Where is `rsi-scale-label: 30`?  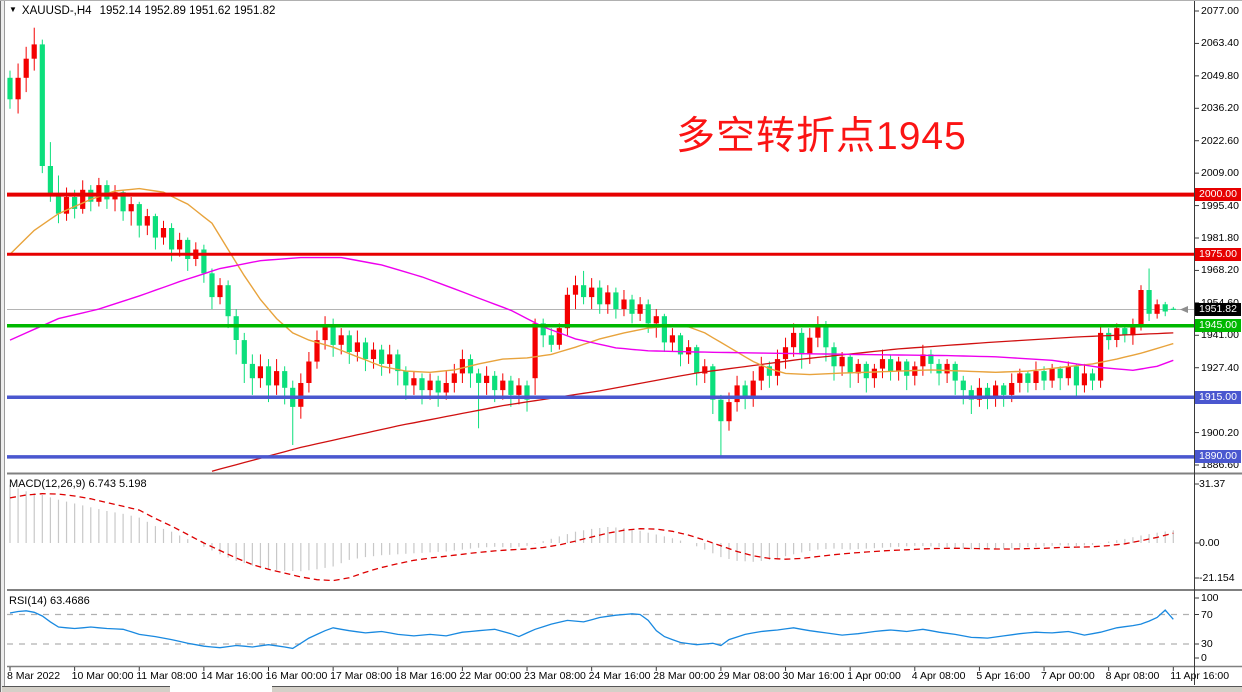
rsi-scale-label: 30 is located at coordinates (1207, 644).